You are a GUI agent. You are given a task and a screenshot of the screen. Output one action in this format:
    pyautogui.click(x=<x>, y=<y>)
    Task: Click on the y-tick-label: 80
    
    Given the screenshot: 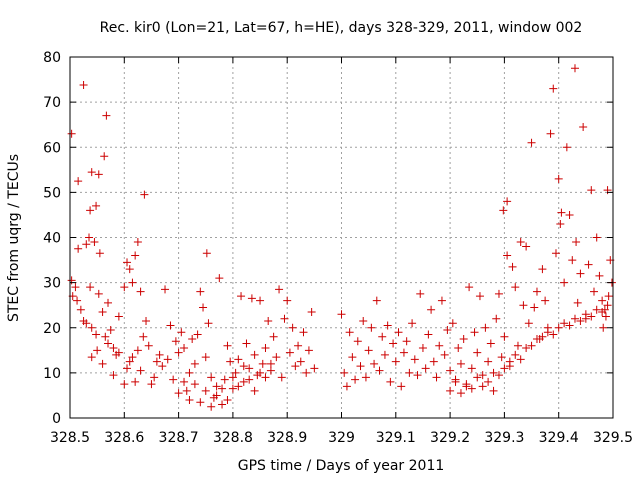 What is the action you would take?
    pyautogui.click(x=52, y=58)
    